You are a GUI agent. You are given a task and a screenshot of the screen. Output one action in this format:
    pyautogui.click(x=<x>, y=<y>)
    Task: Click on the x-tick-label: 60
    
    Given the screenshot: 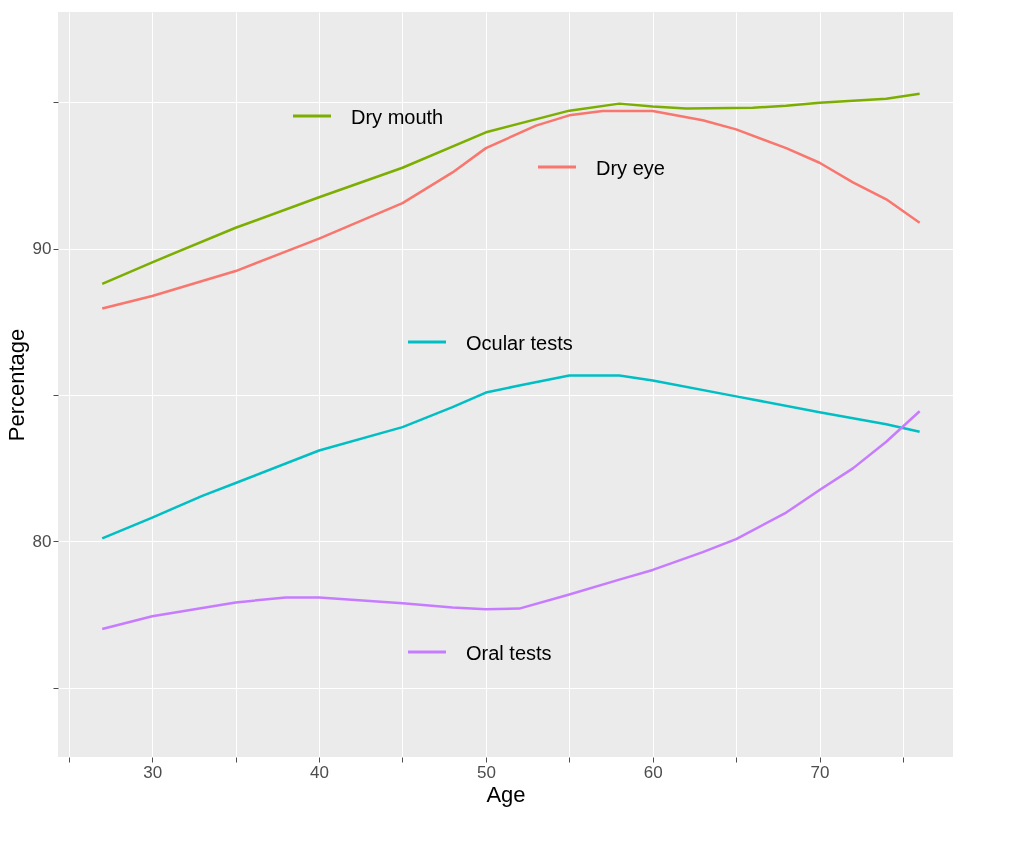 What is the action you would take?
    pyautogui.click(x=653, y=772)
    